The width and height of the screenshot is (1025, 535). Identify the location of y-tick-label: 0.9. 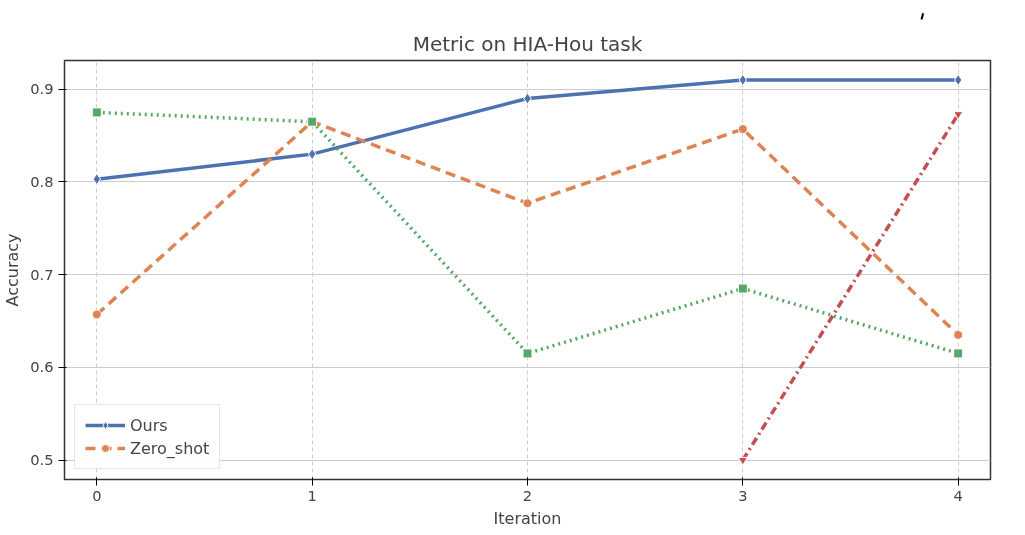
(42, 89).